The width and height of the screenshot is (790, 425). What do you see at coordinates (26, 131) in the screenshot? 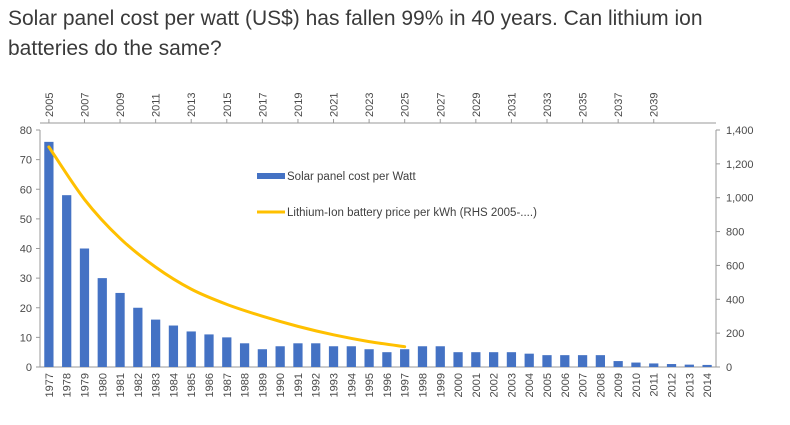
I see `left-axis-tick-label: 80` at bounding box center [26, 131].